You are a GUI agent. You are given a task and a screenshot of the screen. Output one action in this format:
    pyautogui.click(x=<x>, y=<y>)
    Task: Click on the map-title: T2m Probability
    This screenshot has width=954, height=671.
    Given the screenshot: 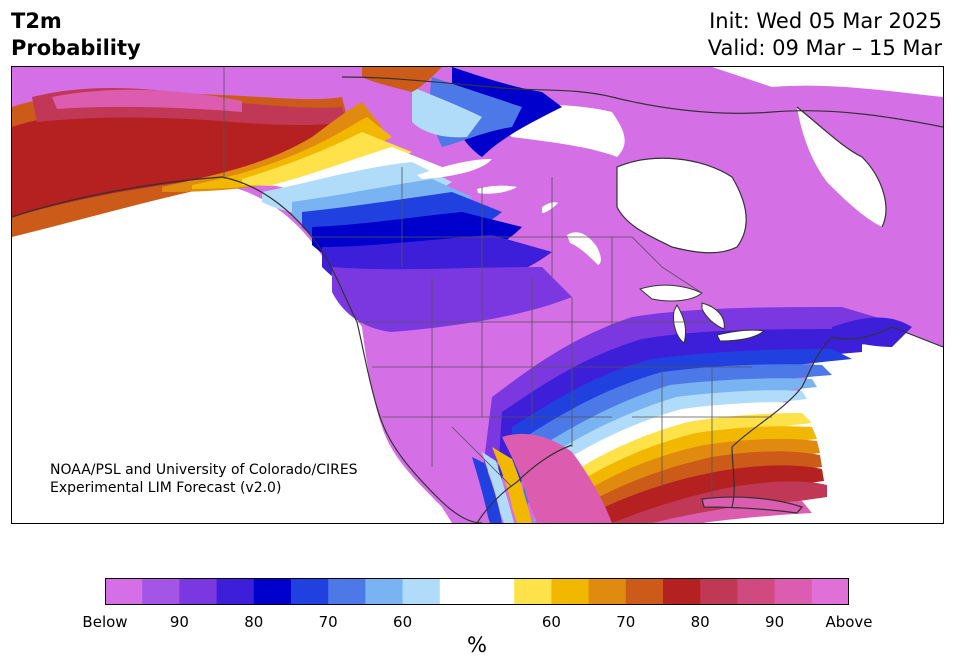 What is the action you would take?
    pyautogui.click(x=76, y=35)
    